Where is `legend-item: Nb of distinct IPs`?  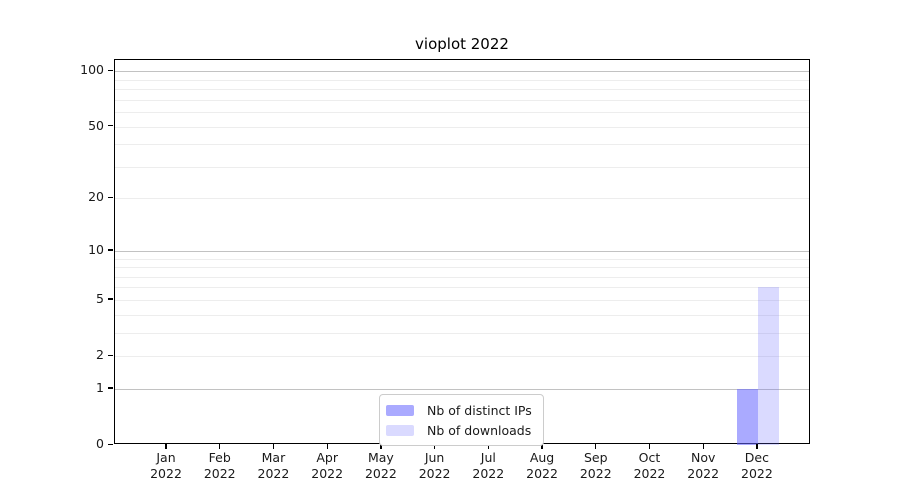
legend-item: Nb of distinct IPs is located at coordinates (461, 410).